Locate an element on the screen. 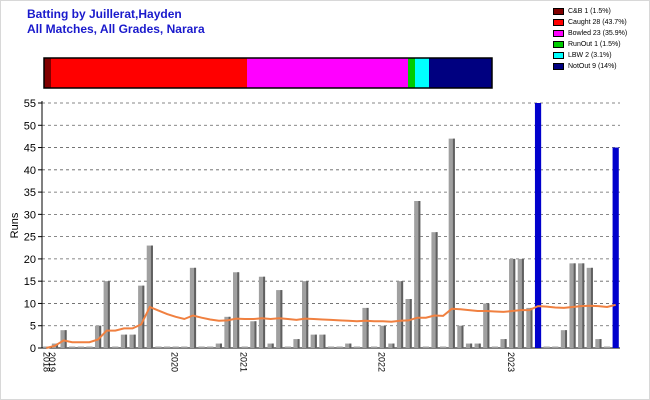  y-tick-label: 15 is located at coordinates (30, 282).